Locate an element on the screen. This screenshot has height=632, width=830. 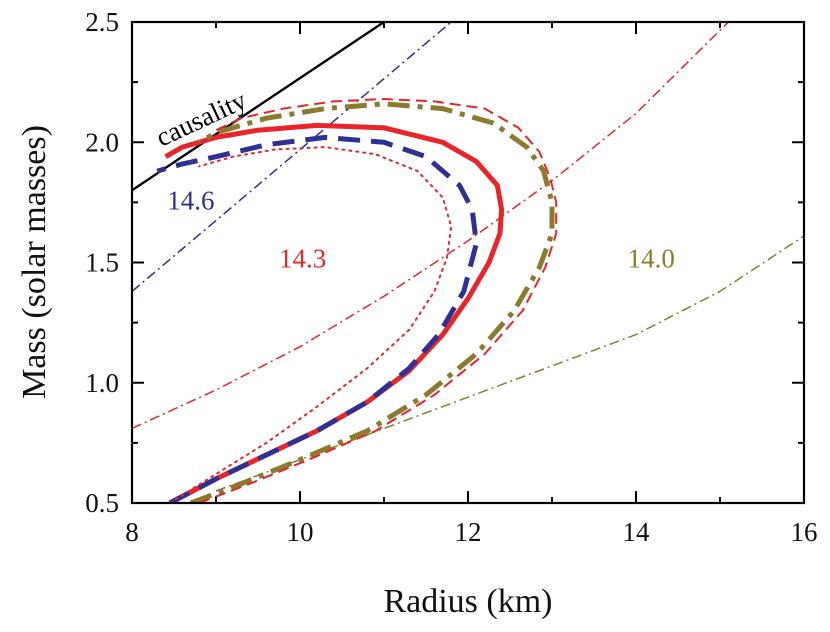
annotation-14-0: 14.0 is located at coordinates (651, 258).